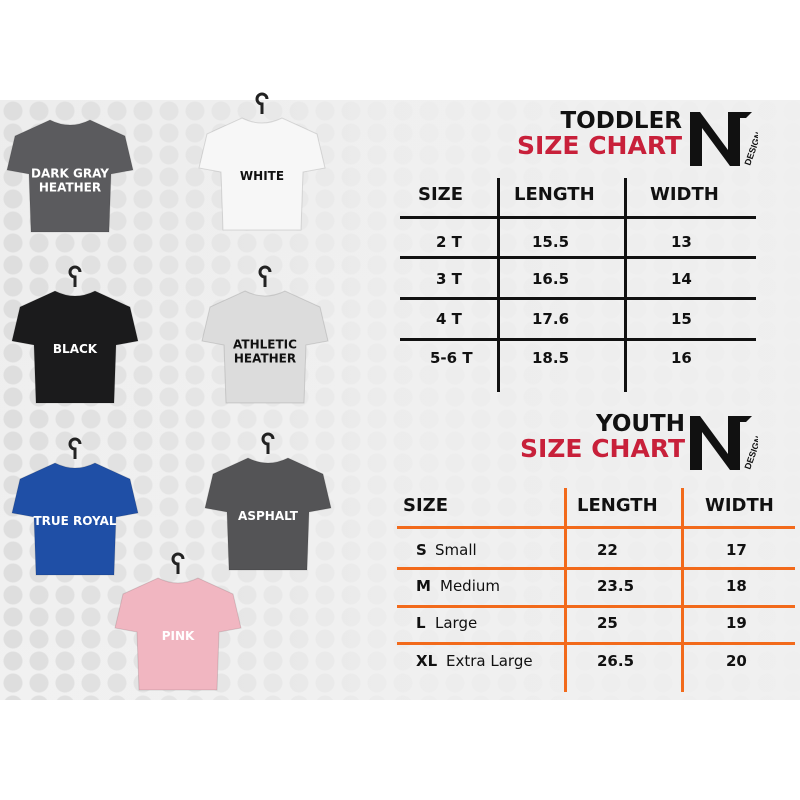  Describe the element at coordinates (736, 623) in the screenshot. I see `width-cell: 19` at that location.